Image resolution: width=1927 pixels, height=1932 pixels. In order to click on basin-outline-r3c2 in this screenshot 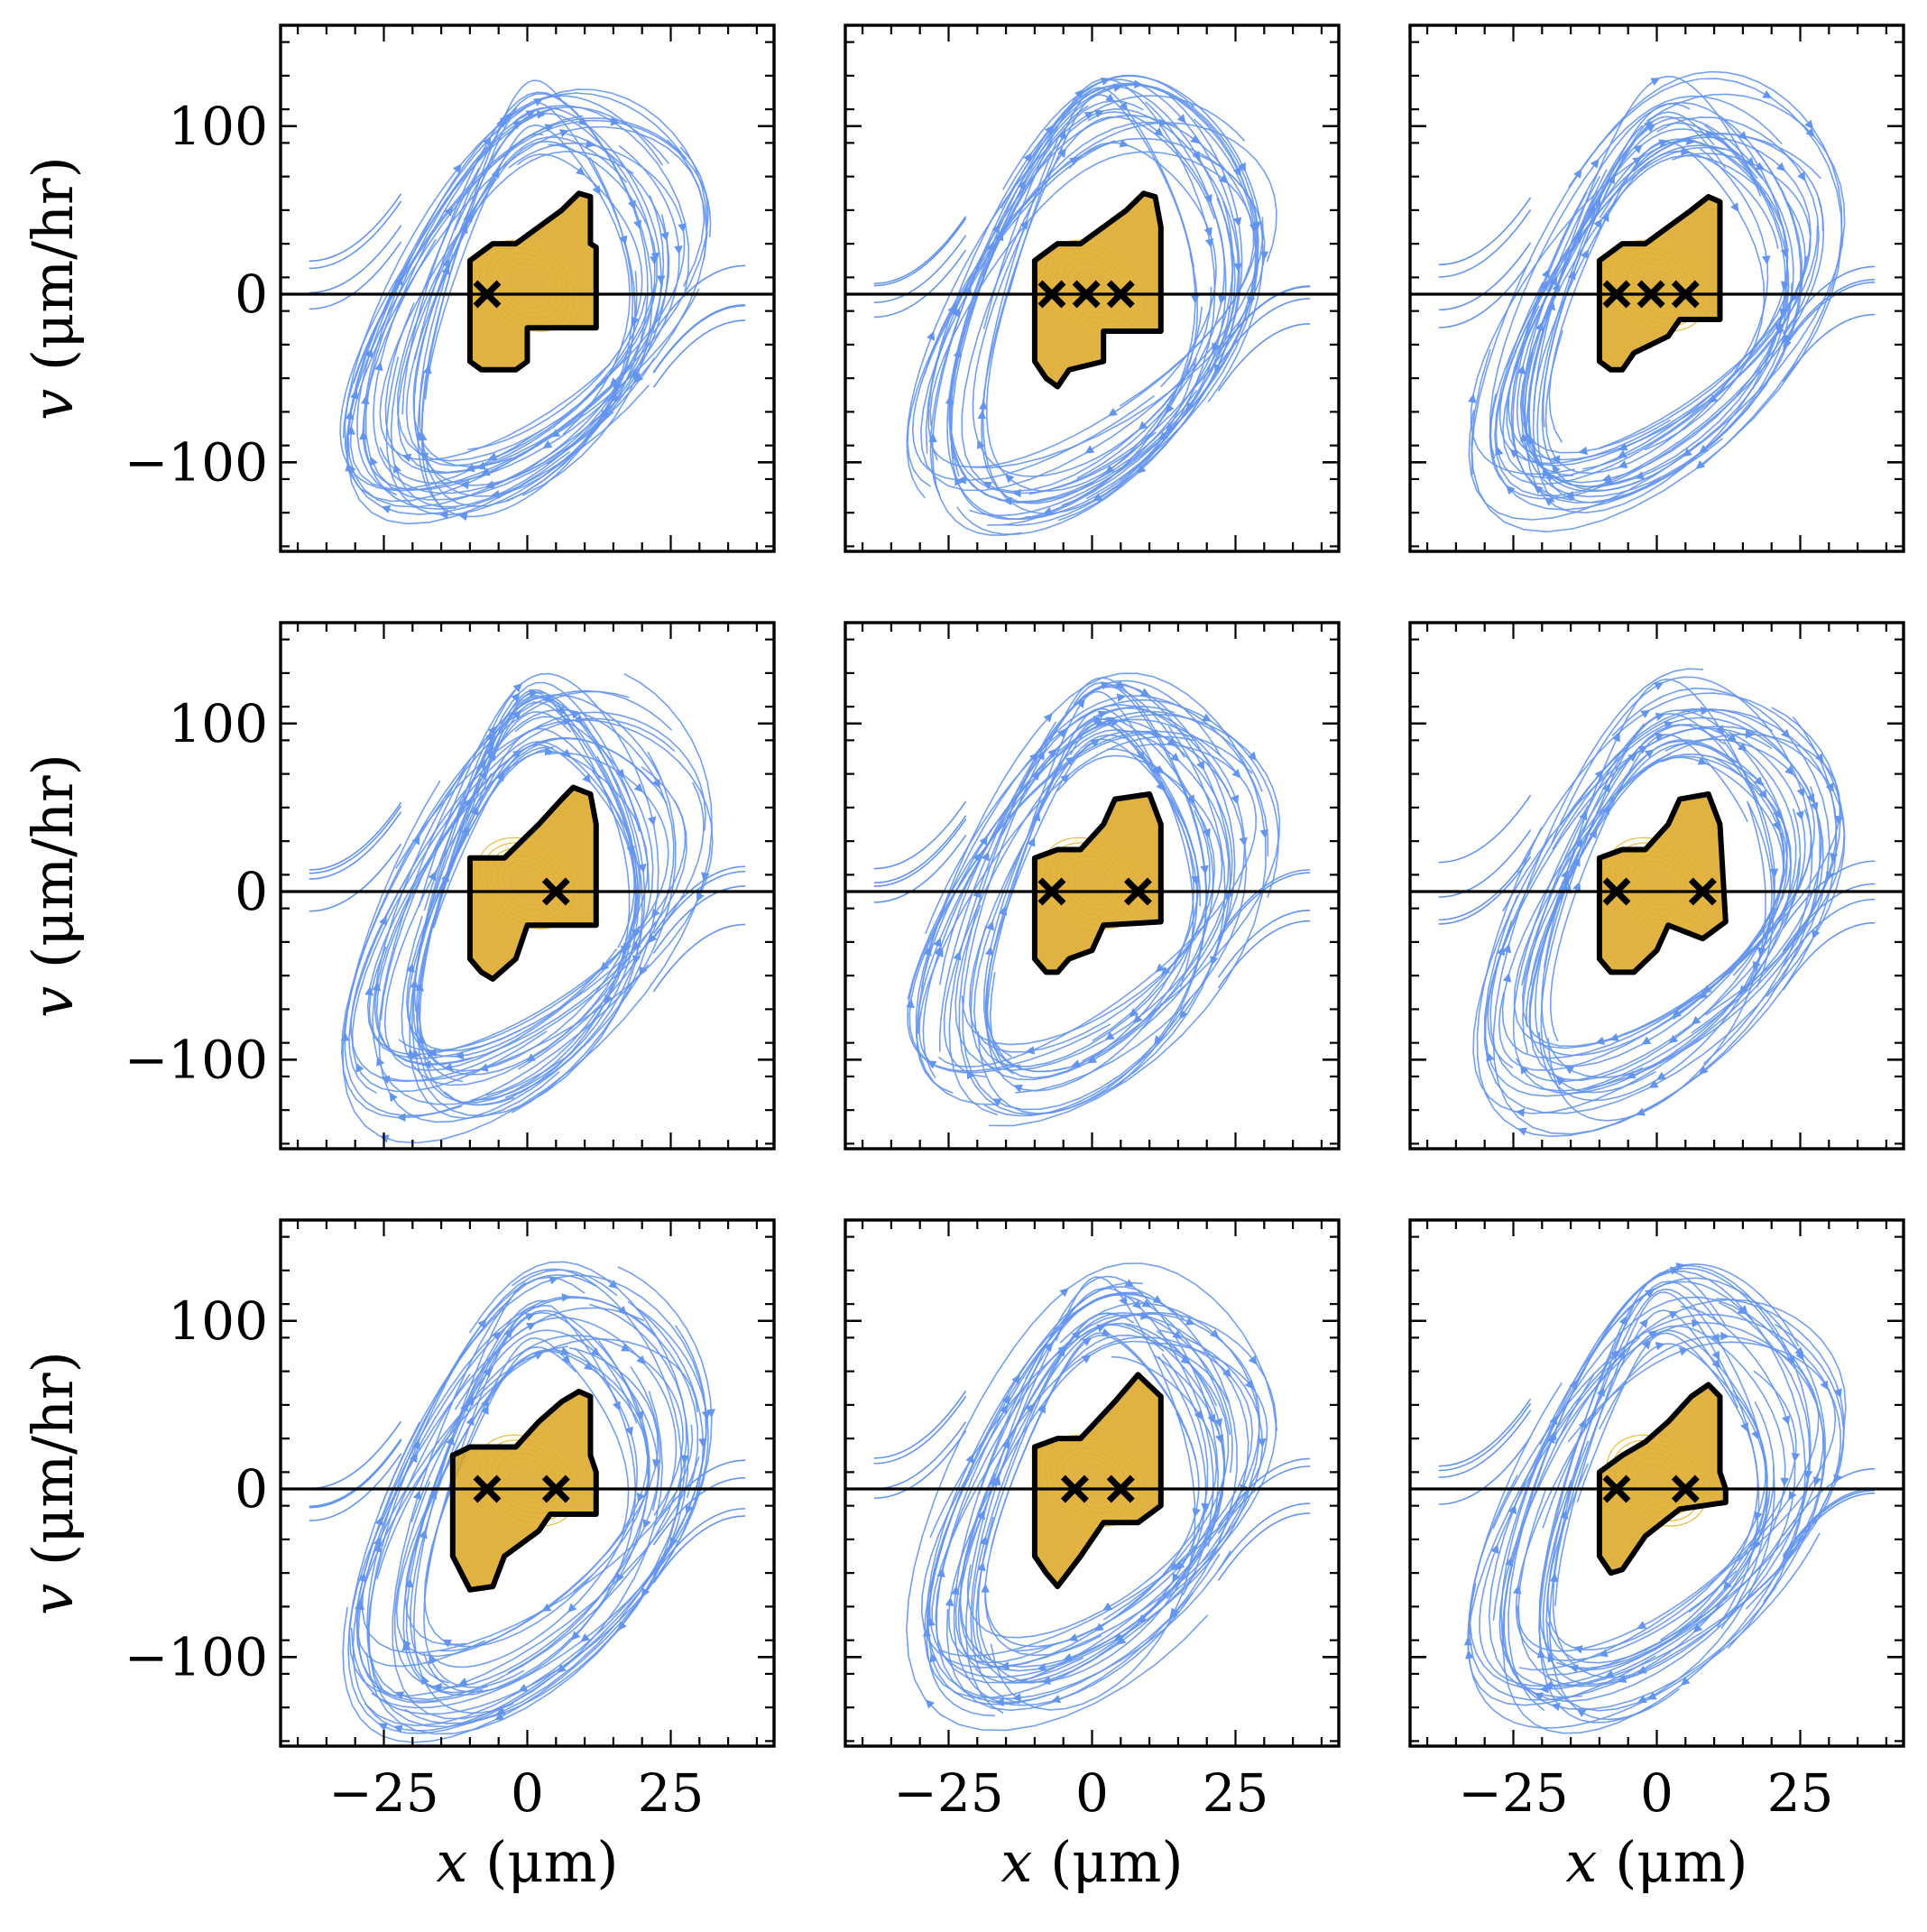, I will do `click(1098, 1481)`.